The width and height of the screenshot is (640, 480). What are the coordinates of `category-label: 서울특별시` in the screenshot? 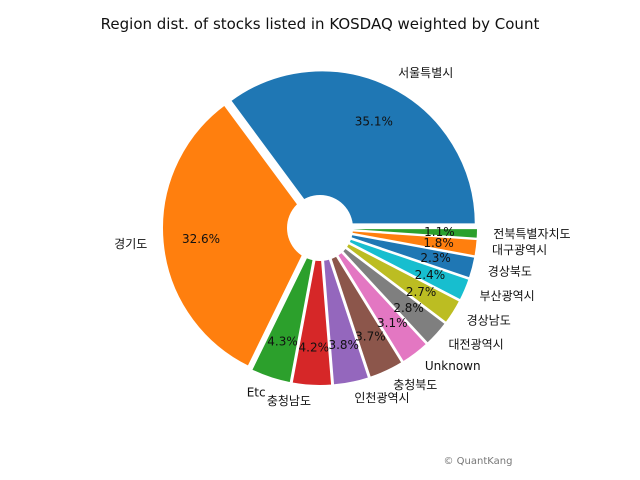 It's located at (425, 73).